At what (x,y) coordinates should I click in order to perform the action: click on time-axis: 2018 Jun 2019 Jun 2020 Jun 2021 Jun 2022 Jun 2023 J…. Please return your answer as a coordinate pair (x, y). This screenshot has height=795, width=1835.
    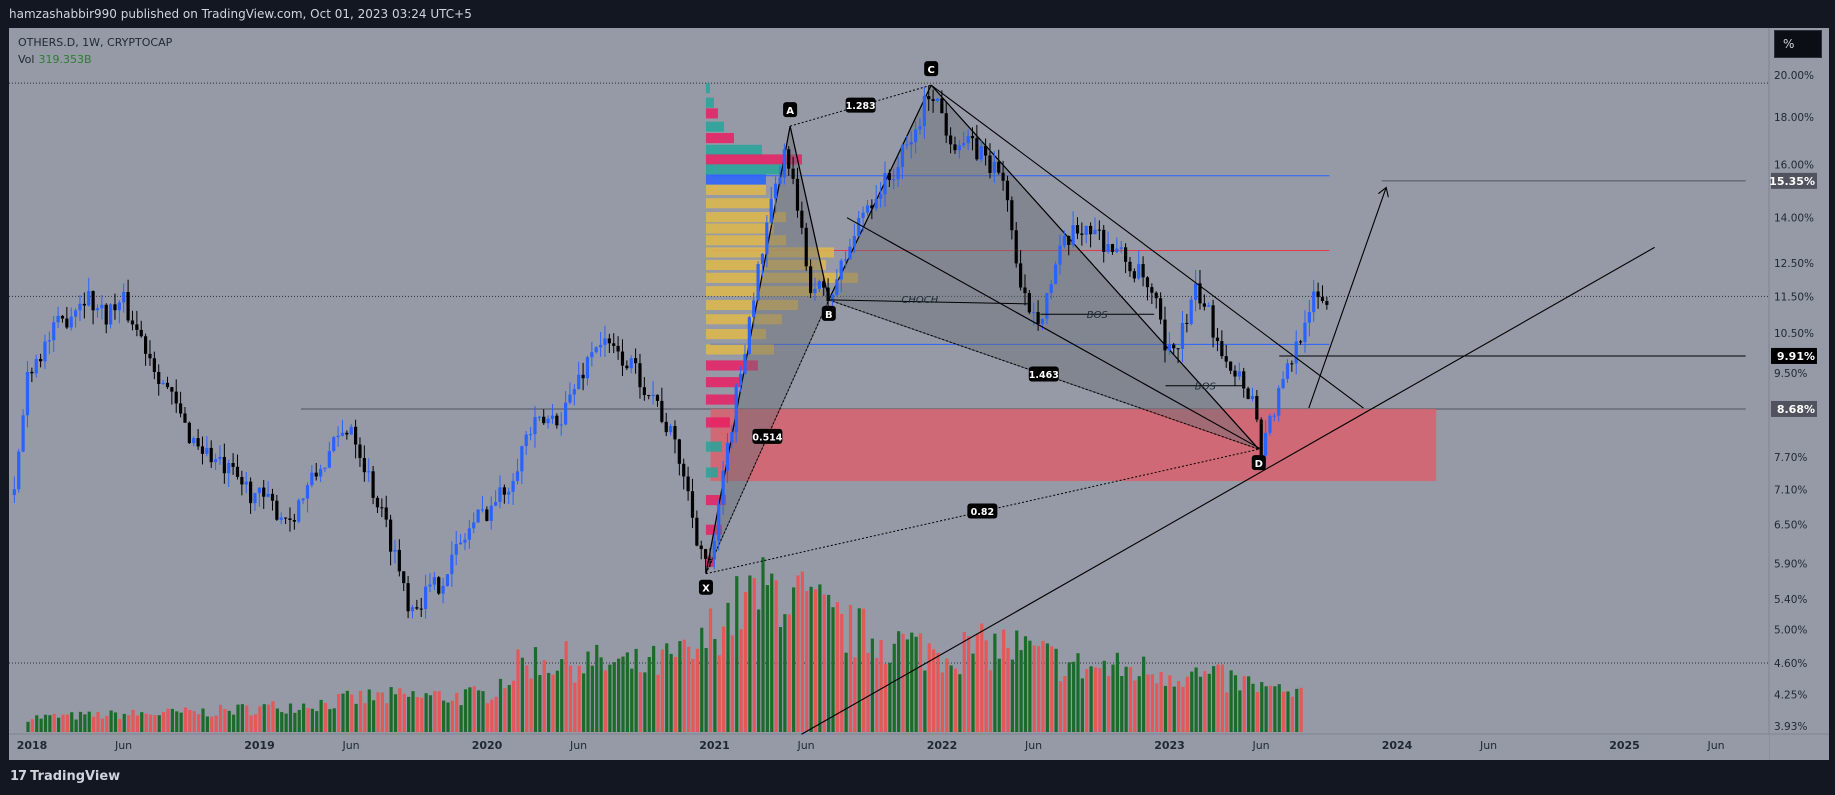
    Looking at the image, I should click on (871, 745).